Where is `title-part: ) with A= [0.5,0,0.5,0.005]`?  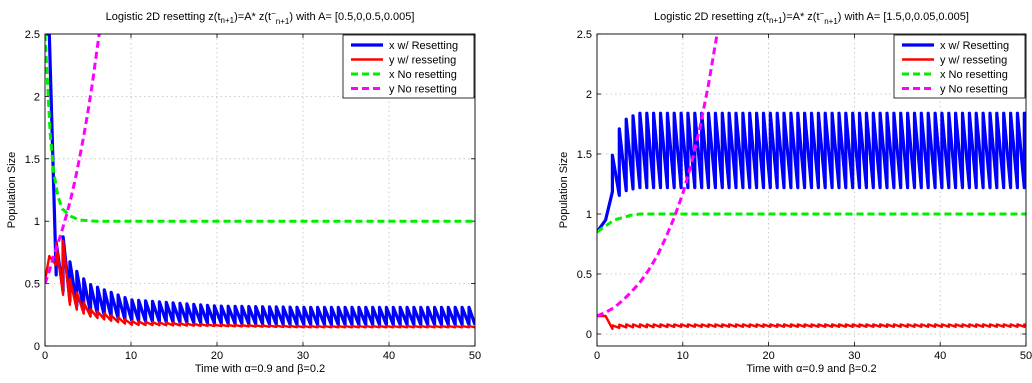
title-part: ) with A= [0.5,0,0.5,0.005] is located at coordinates (351, 17).